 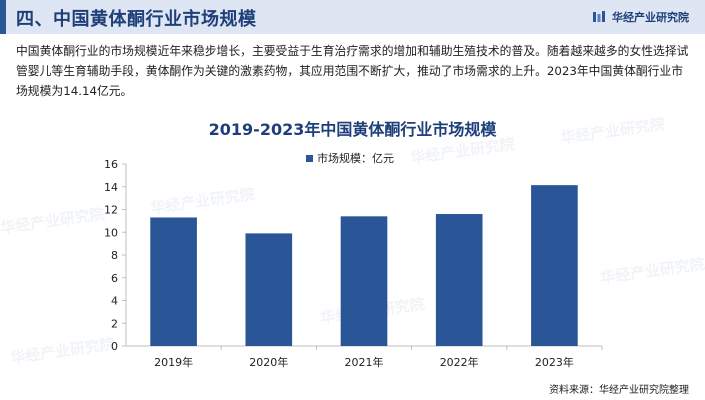 I want to click on y-tick-label: 2, so click(x=114, y=323).